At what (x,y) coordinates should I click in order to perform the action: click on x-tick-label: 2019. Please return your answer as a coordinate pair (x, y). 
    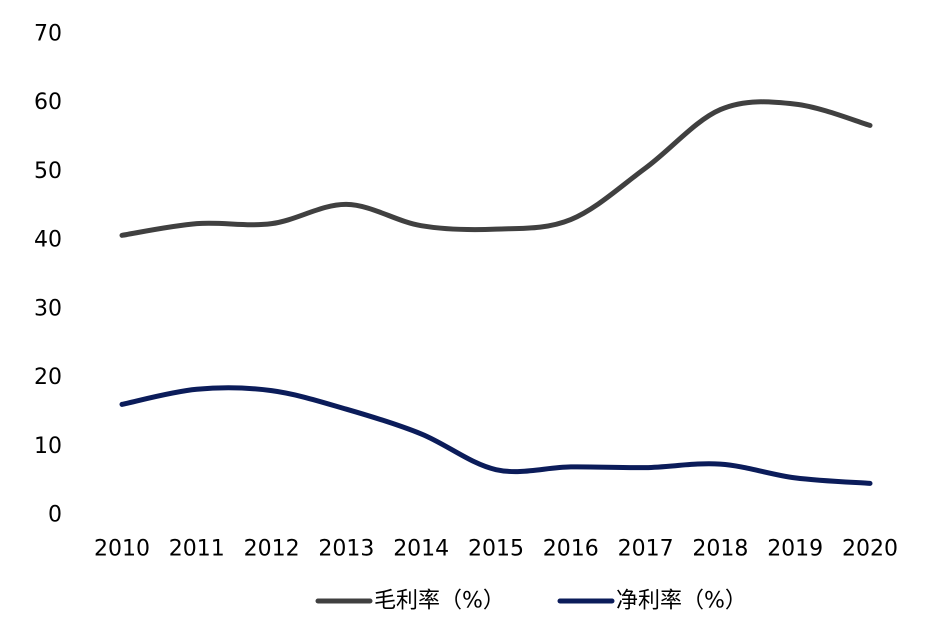
    Looking at the image, I should click on (795, 549).